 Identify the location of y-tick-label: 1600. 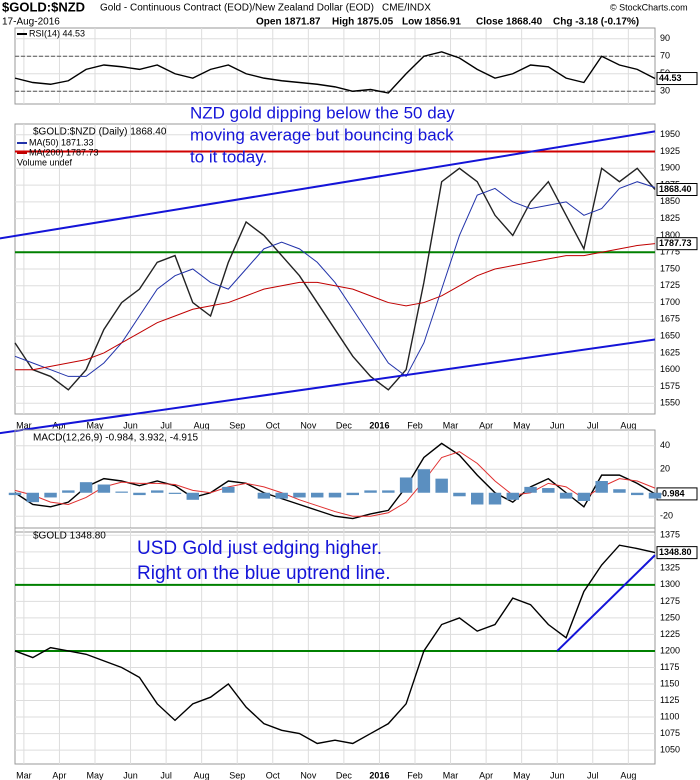
(670, 369).